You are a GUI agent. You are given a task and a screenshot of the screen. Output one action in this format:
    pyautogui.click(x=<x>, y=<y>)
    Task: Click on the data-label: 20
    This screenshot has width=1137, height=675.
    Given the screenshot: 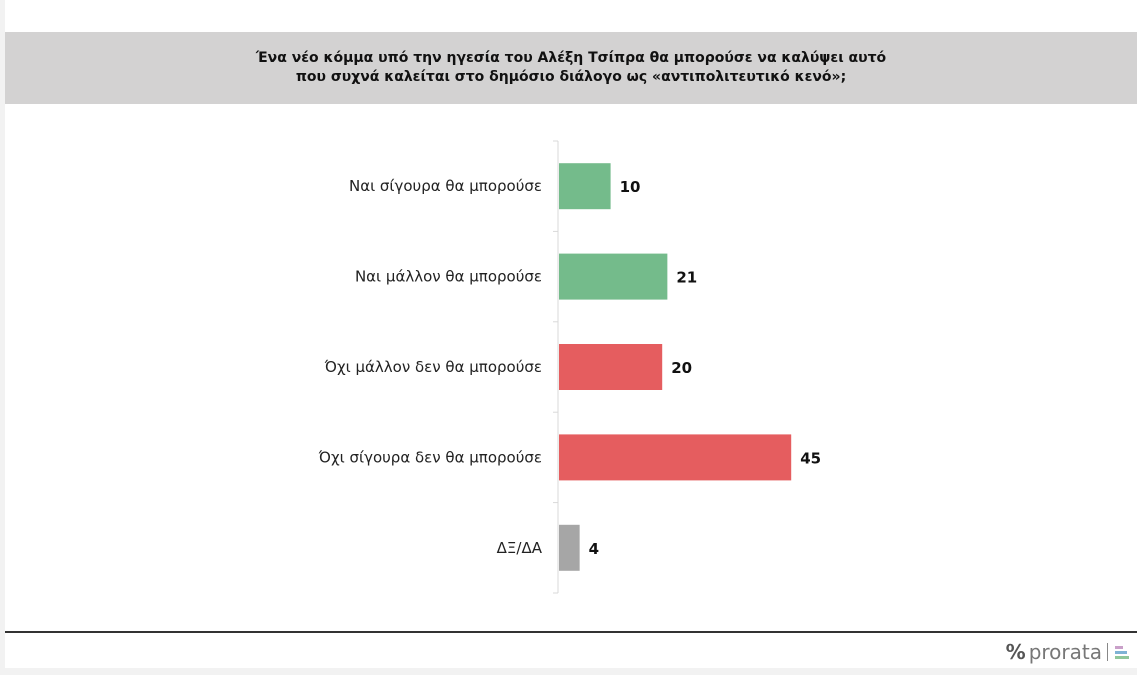 What is the action you would take?
    pyautogui.click(x=681, y=368)
    